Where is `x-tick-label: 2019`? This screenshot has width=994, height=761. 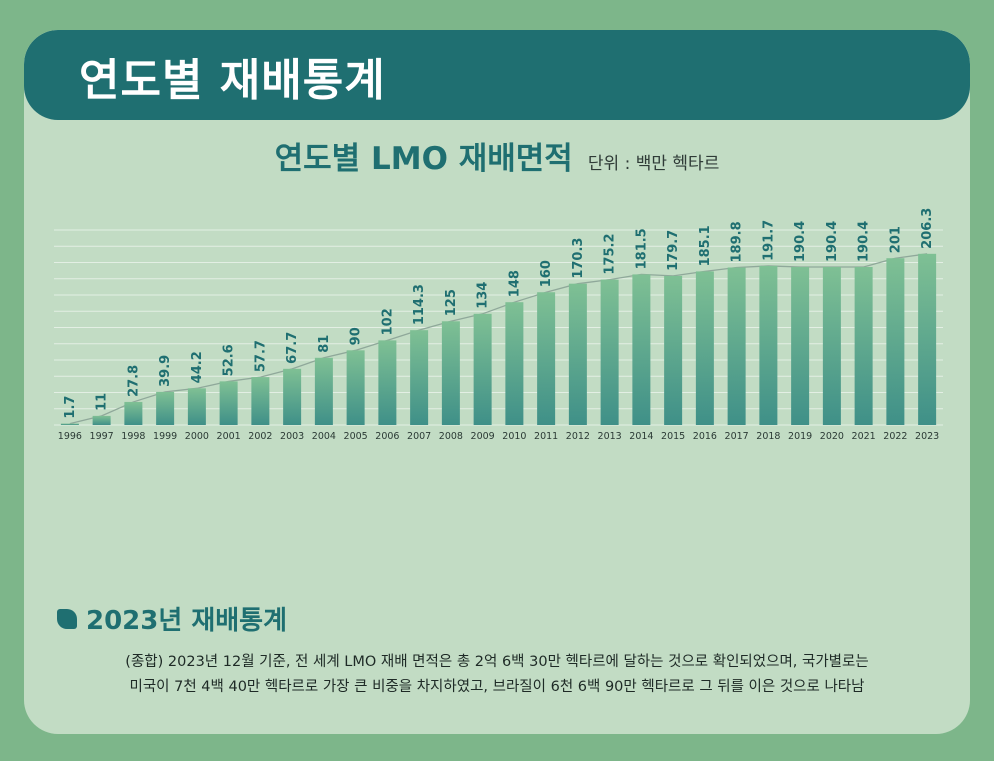
x-tick-label: 2019 is located at coordinates (800, 436).